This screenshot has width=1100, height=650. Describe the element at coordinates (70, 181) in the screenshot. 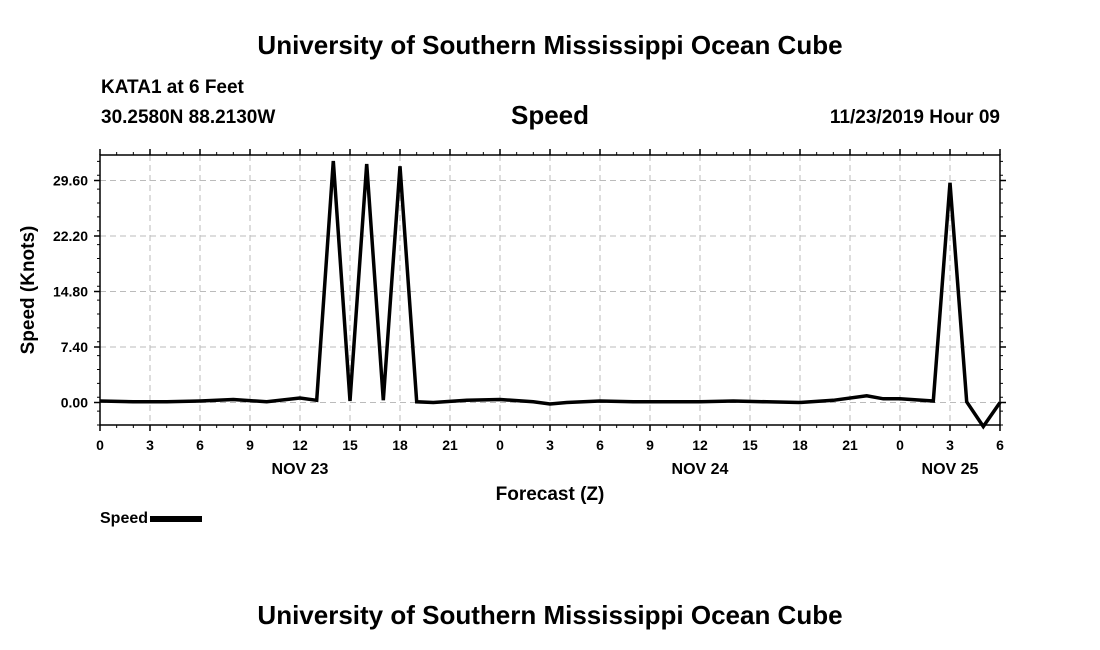

I see `y-tick-label: 29.60` at that location.